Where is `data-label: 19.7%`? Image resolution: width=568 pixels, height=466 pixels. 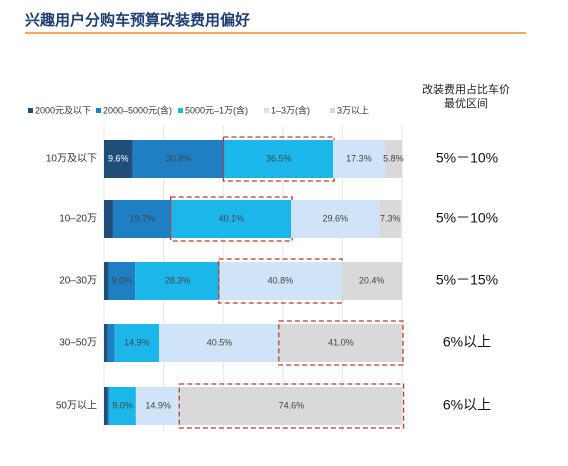
data-label: 19.7% is located at coordinates (143, 218).